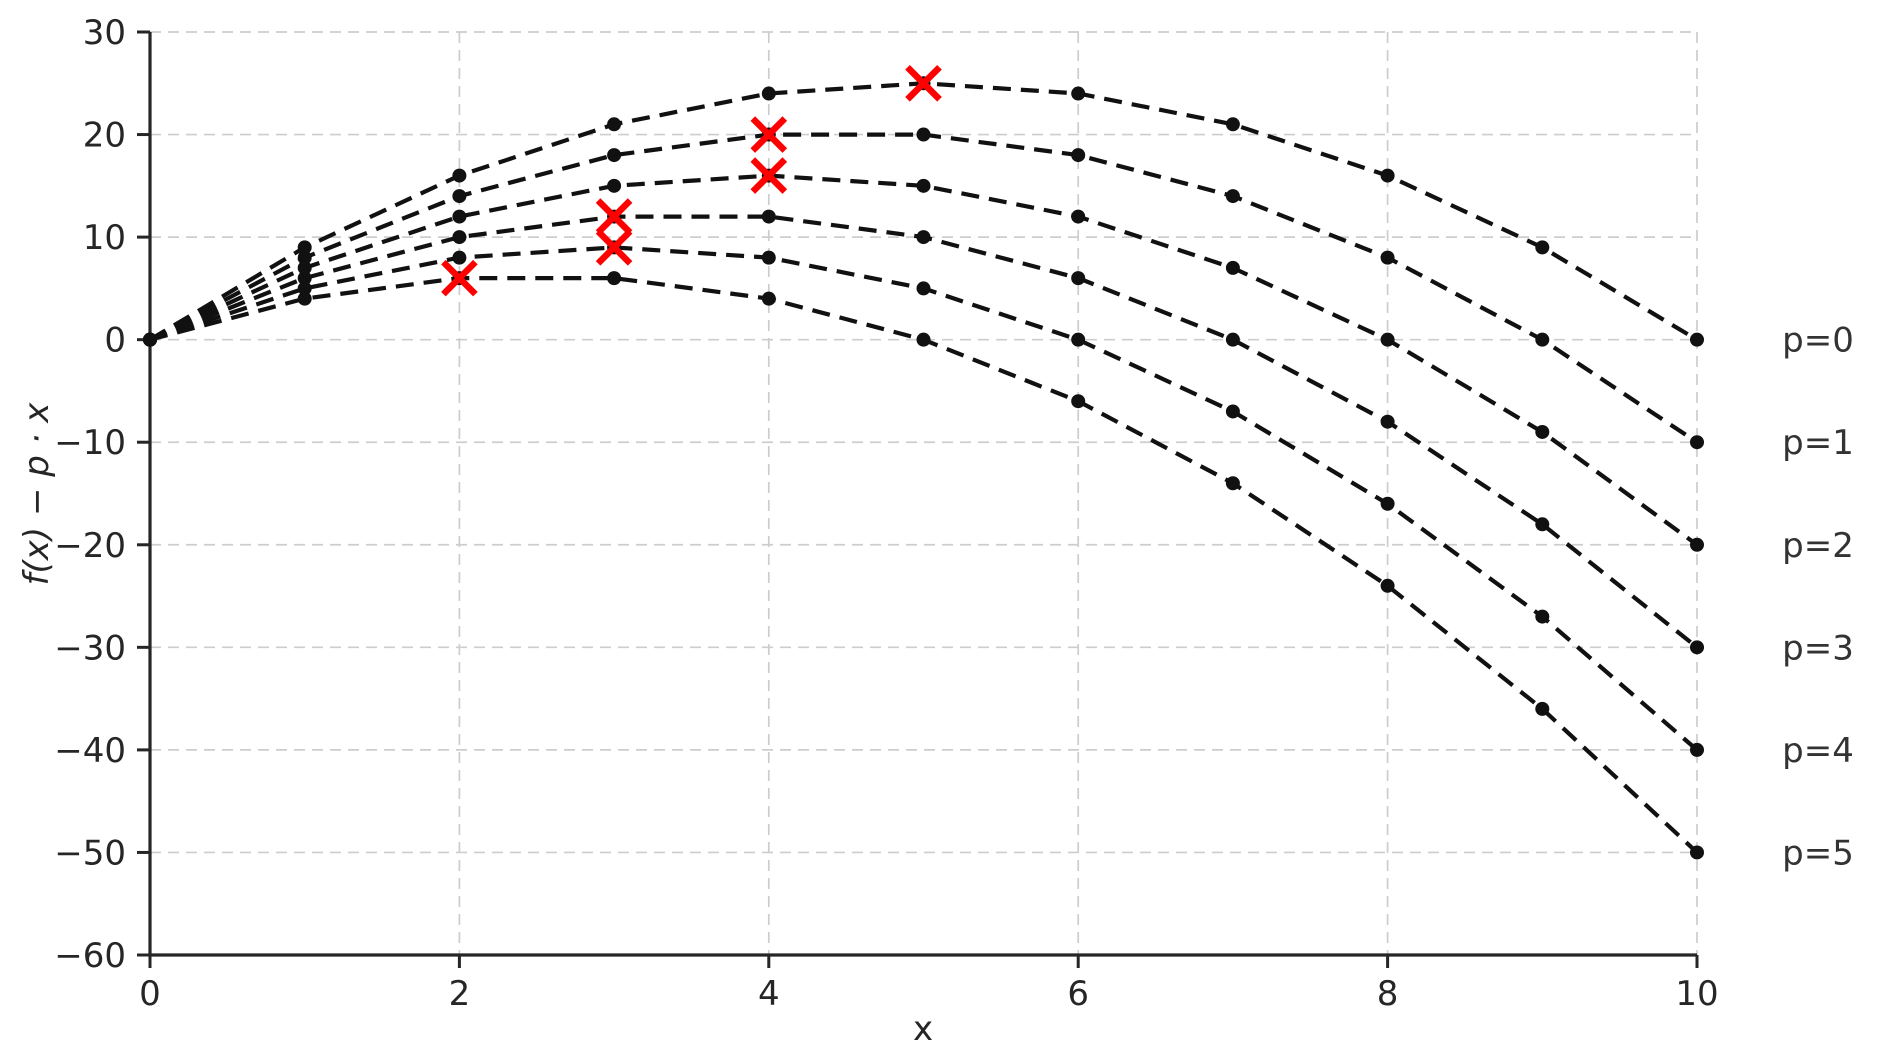 The width and height of the screenshot is (1878, 1063). Describe the element at coordinates (1818, 751) in the screenshot. I see `series-label-p=4: p=4` at that location.